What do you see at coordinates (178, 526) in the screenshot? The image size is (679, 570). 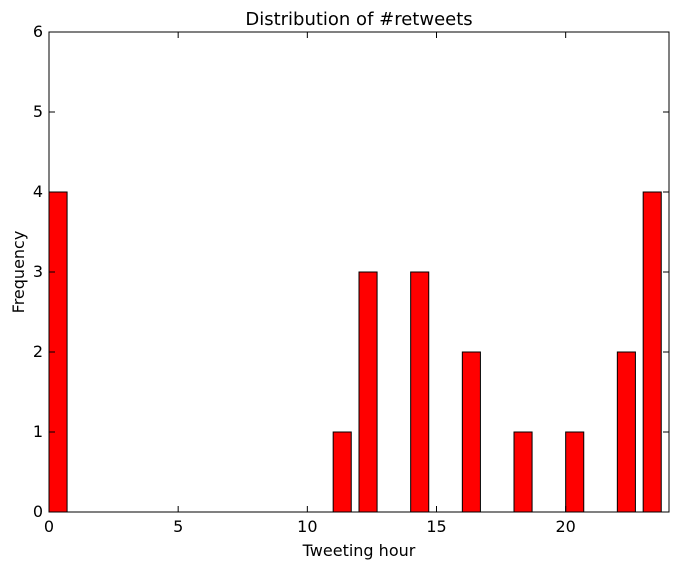 I see `x-tick-label: 5` at bounding box center [178, 526].